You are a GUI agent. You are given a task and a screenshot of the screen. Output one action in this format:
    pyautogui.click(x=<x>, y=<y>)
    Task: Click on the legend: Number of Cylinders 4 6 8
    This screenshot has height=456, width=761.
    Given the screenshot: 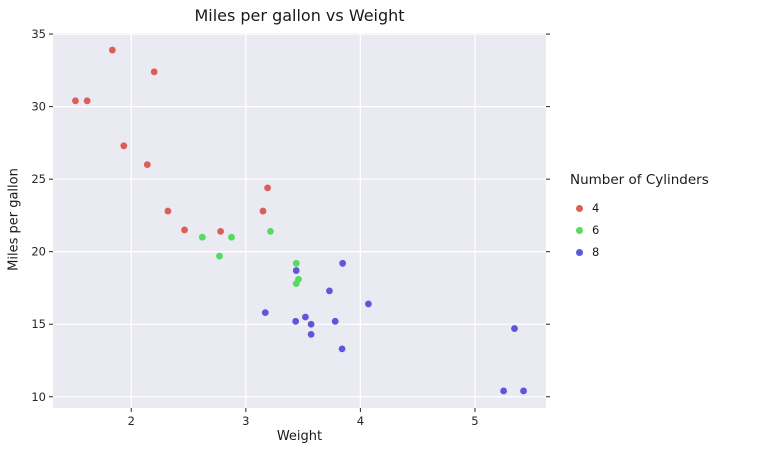 What is the action you would take?
    pyautogui.click(x=639, y=217)
    